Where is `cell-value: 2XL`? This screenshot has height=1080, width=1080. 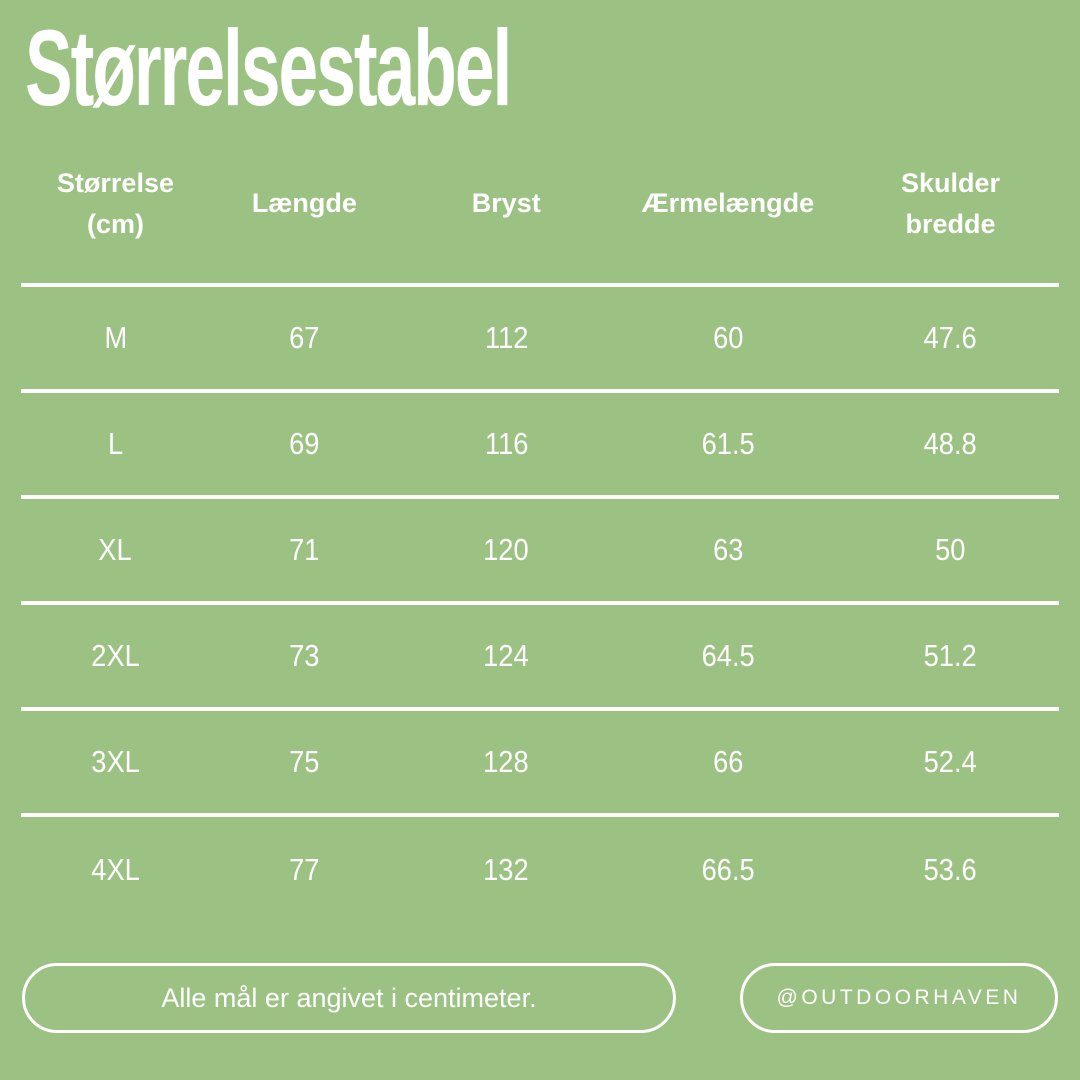
cell-value: 2XL is located at coordinates (115, 655).